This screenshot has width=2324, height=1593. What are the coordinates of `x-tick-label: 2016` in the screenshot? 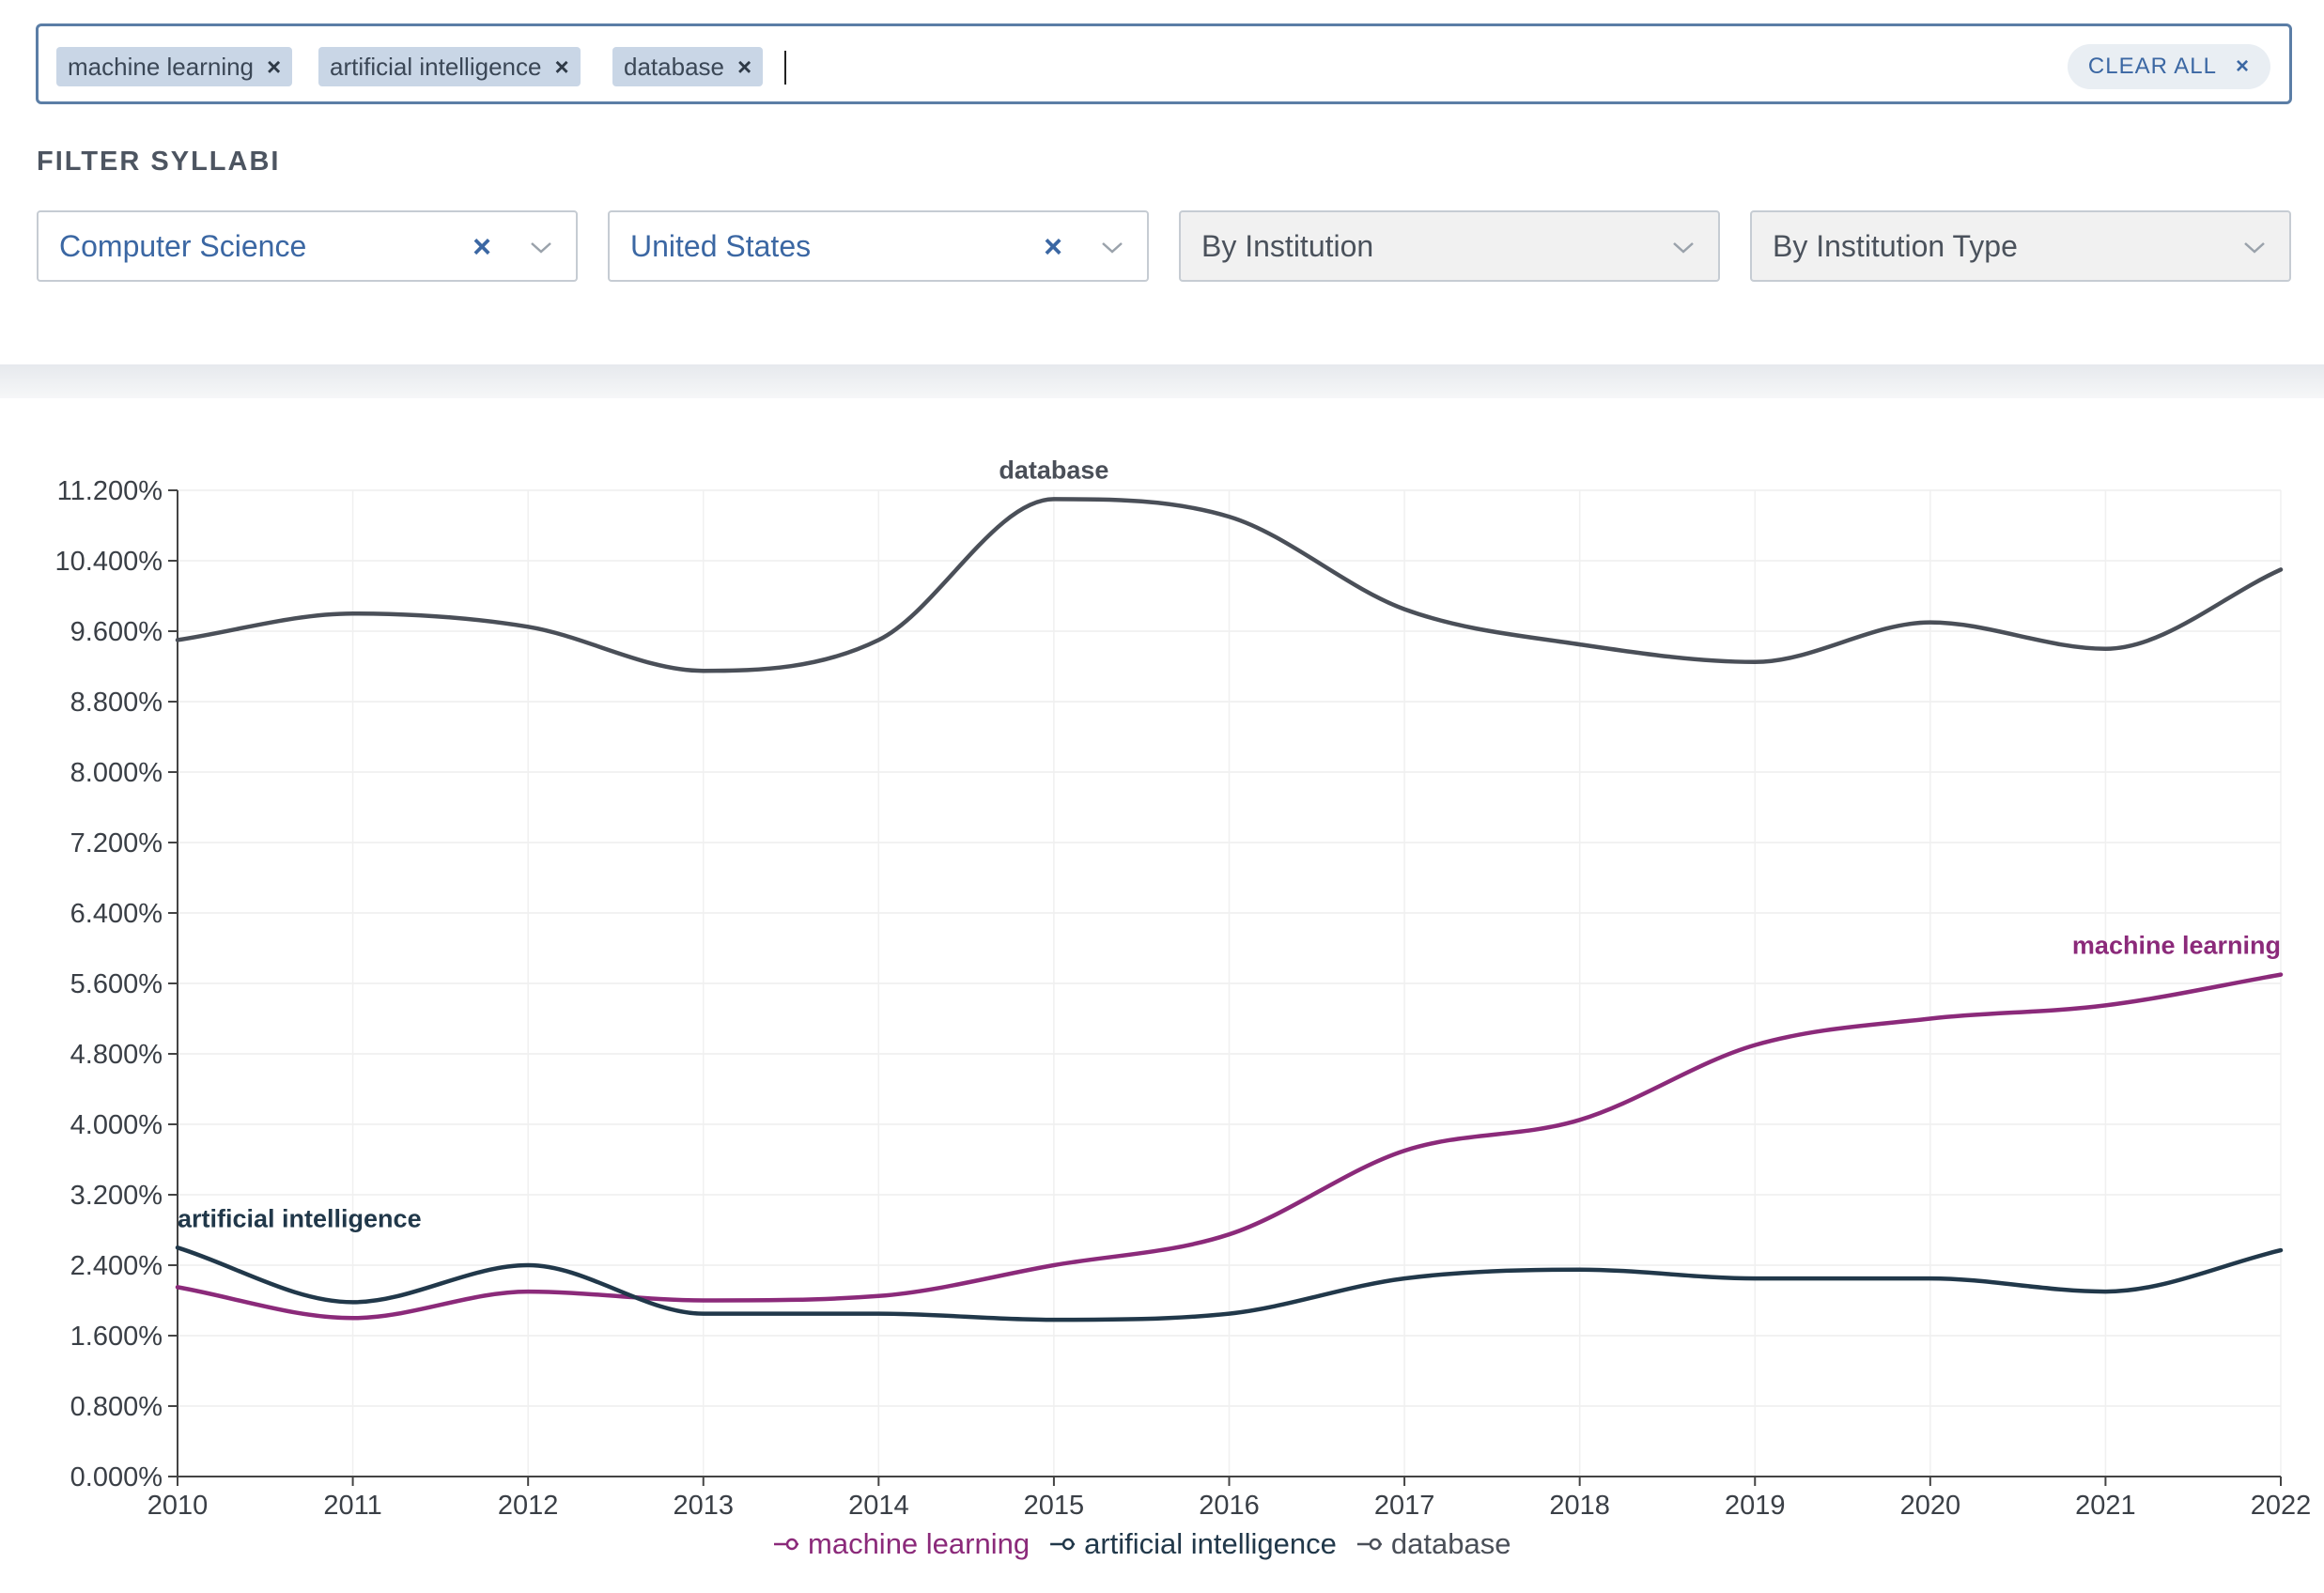 It's located at (1230, 1506).